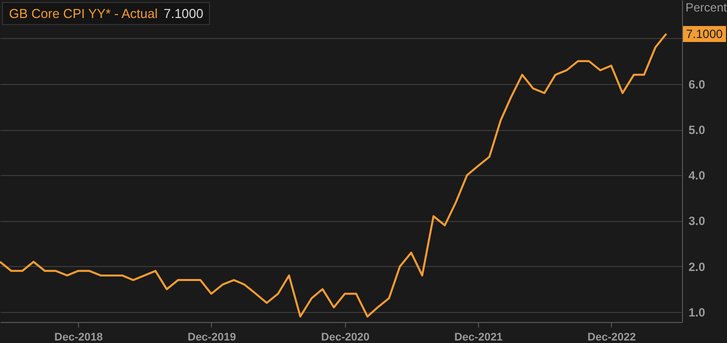 This screenshot has width=727, height=343. What do you see at coordinates (697, 175) in the screenshot?
I see `y-tick-label: 4.0` at bounding box center [697, 175].